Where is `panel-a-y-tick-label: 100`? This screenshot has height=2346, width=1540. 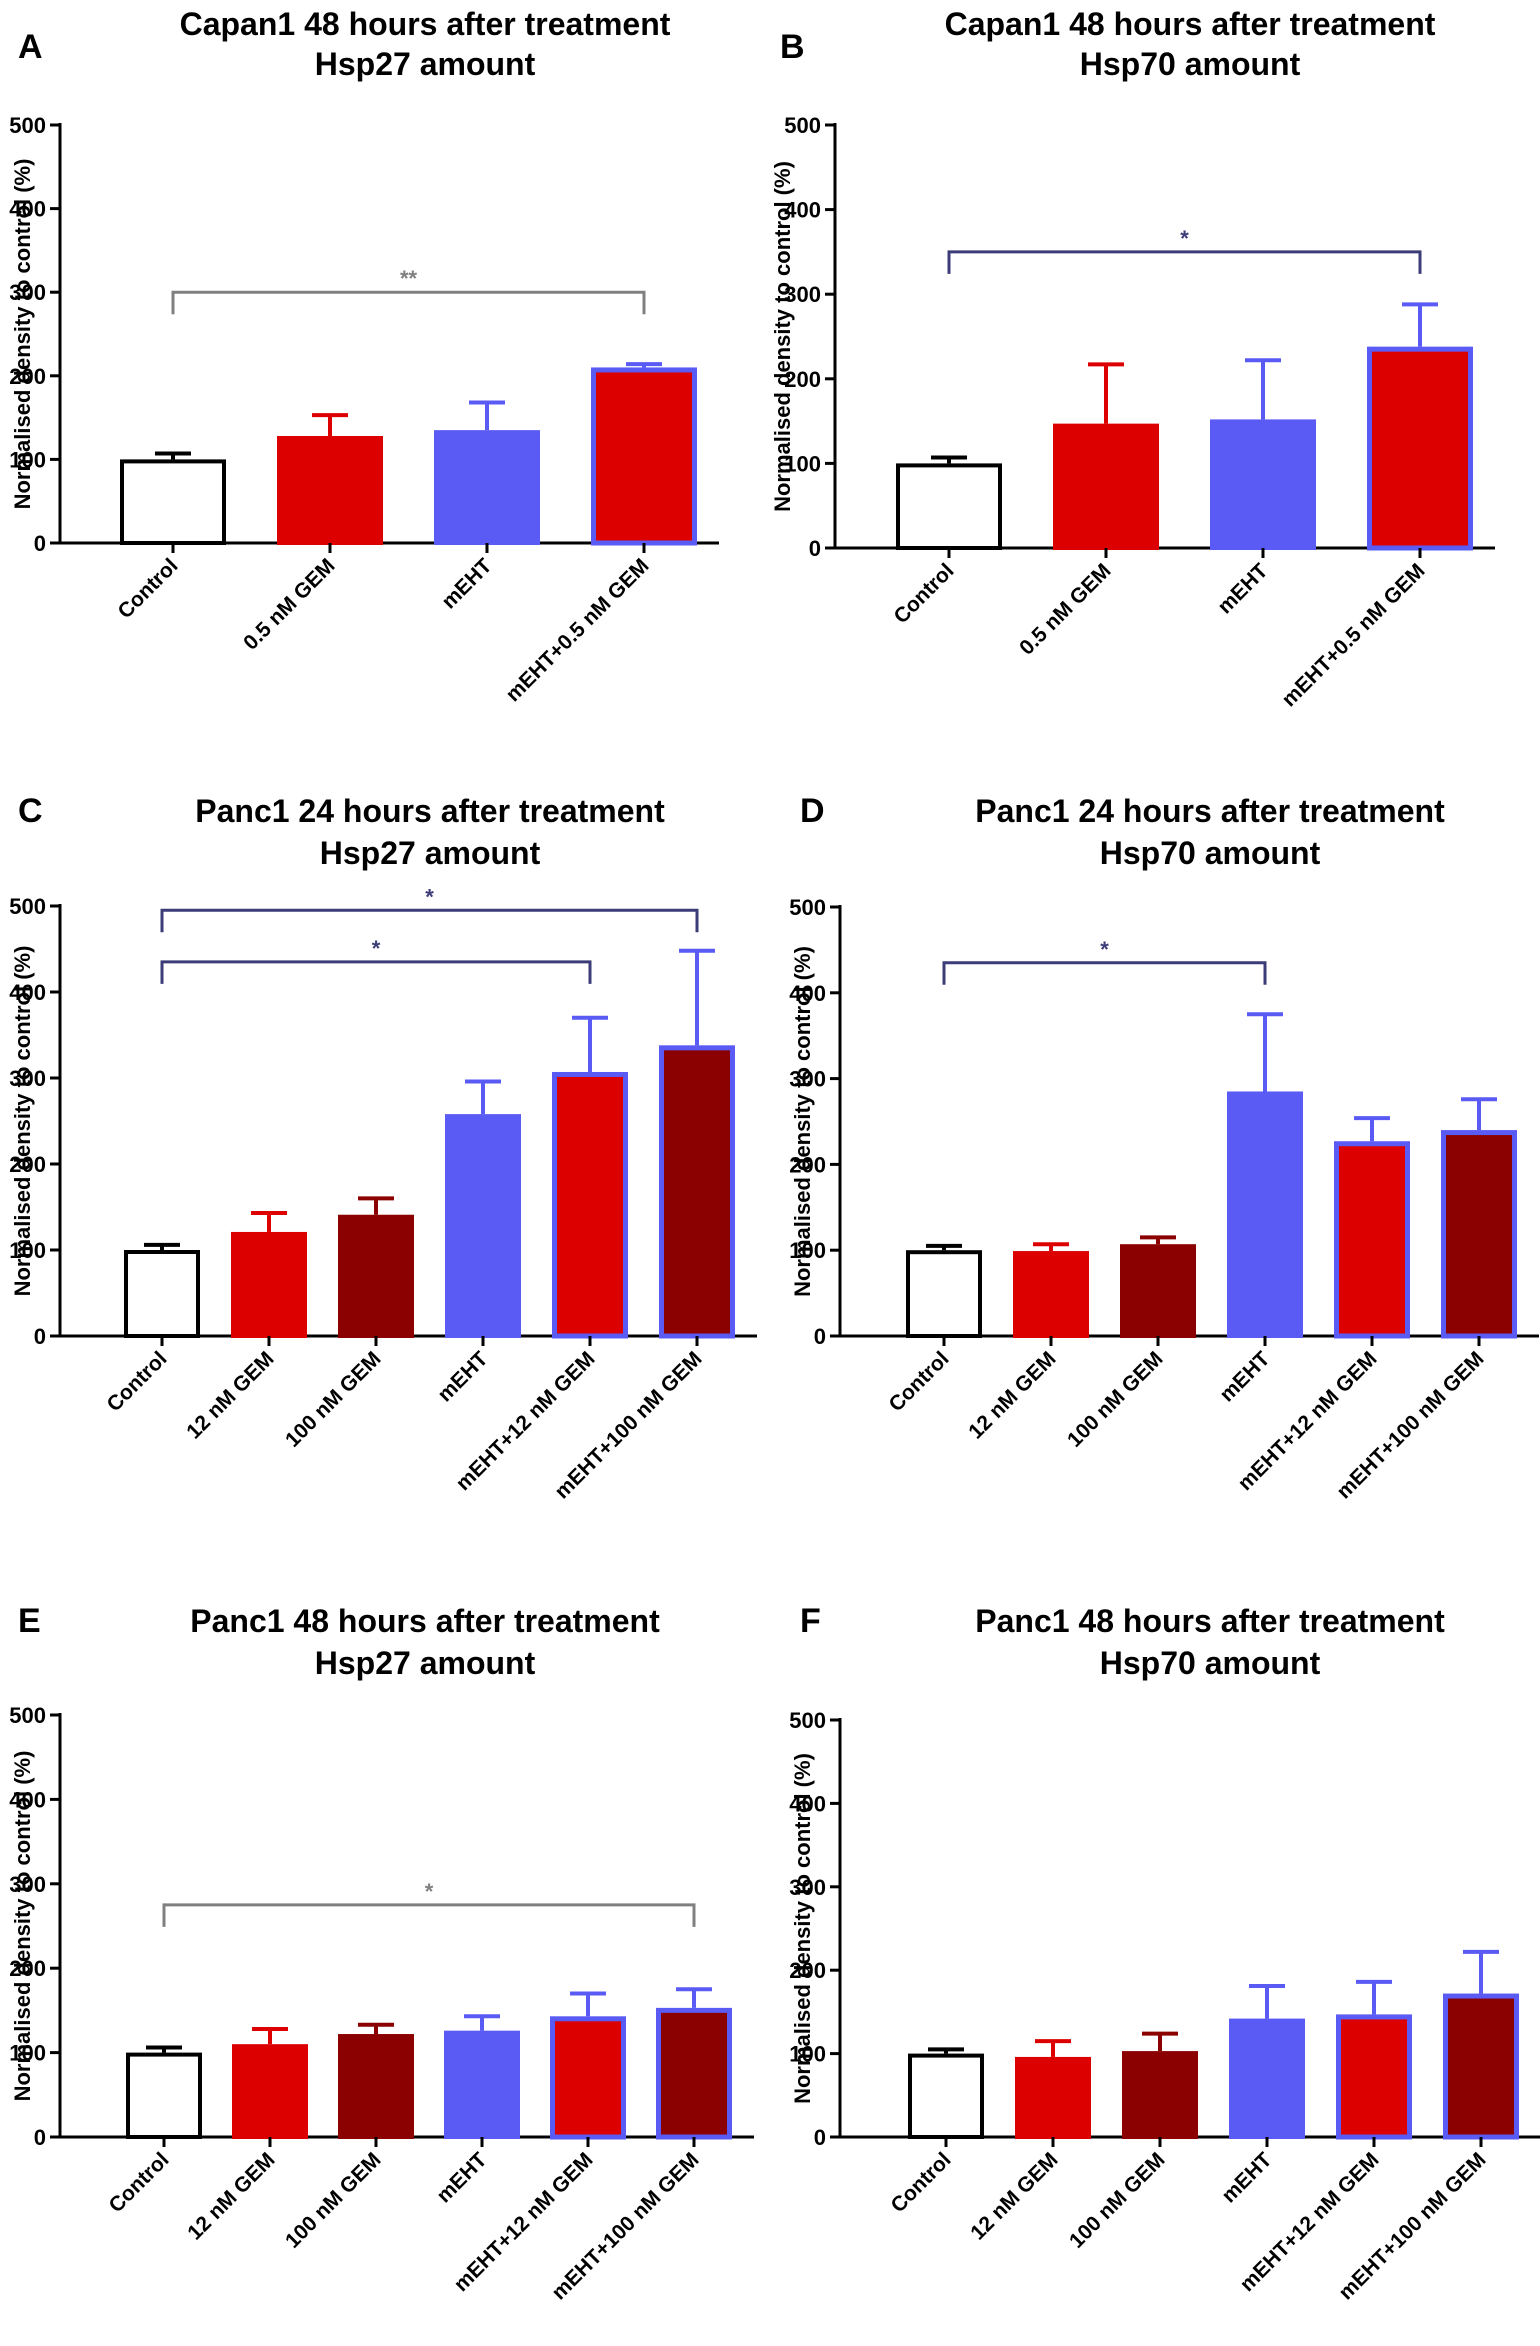 panel-a-y-tick-label: 100 is located at coordinates (27, 459).